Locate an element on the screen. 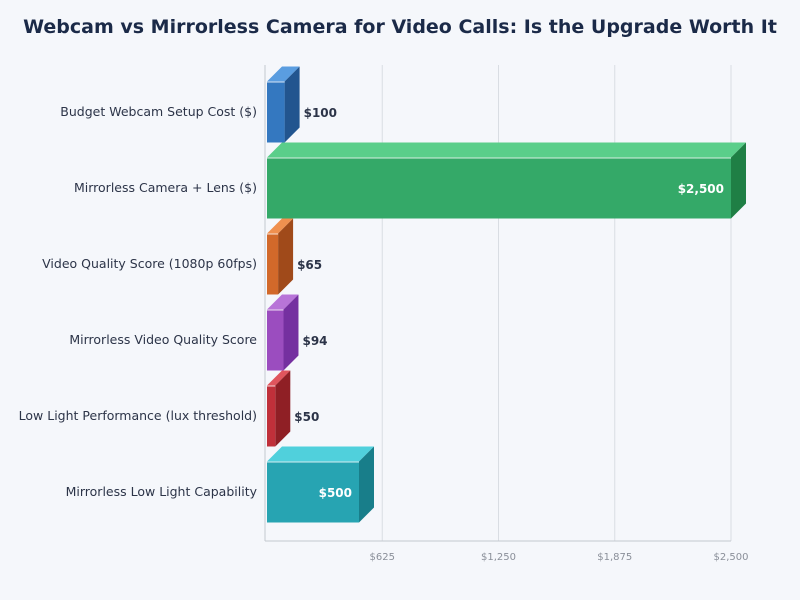 This screenshot has height=600, width=800. y-tick-label: Budget Webcam Setup Cost ($) is located at coordinates (158, 111).